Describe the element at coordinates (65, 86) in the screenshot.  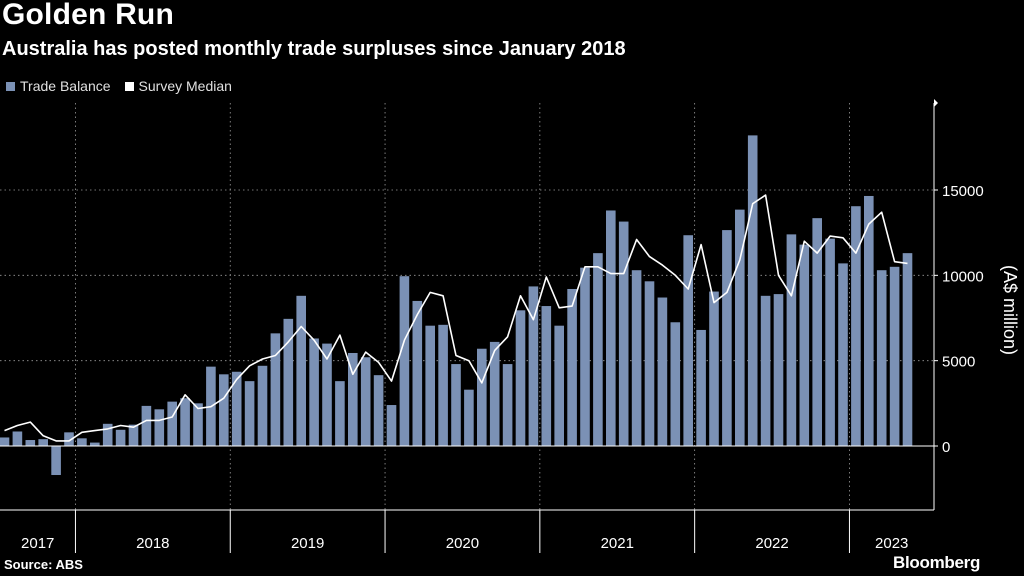
I see `legend-label-trade-balance: Trade Balance` at that location.